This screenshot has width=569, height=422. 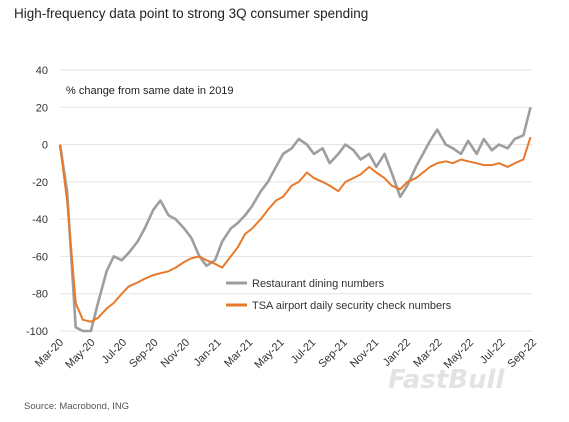 I want to click on y-tick-label: -100, so click(x=37, y=332).